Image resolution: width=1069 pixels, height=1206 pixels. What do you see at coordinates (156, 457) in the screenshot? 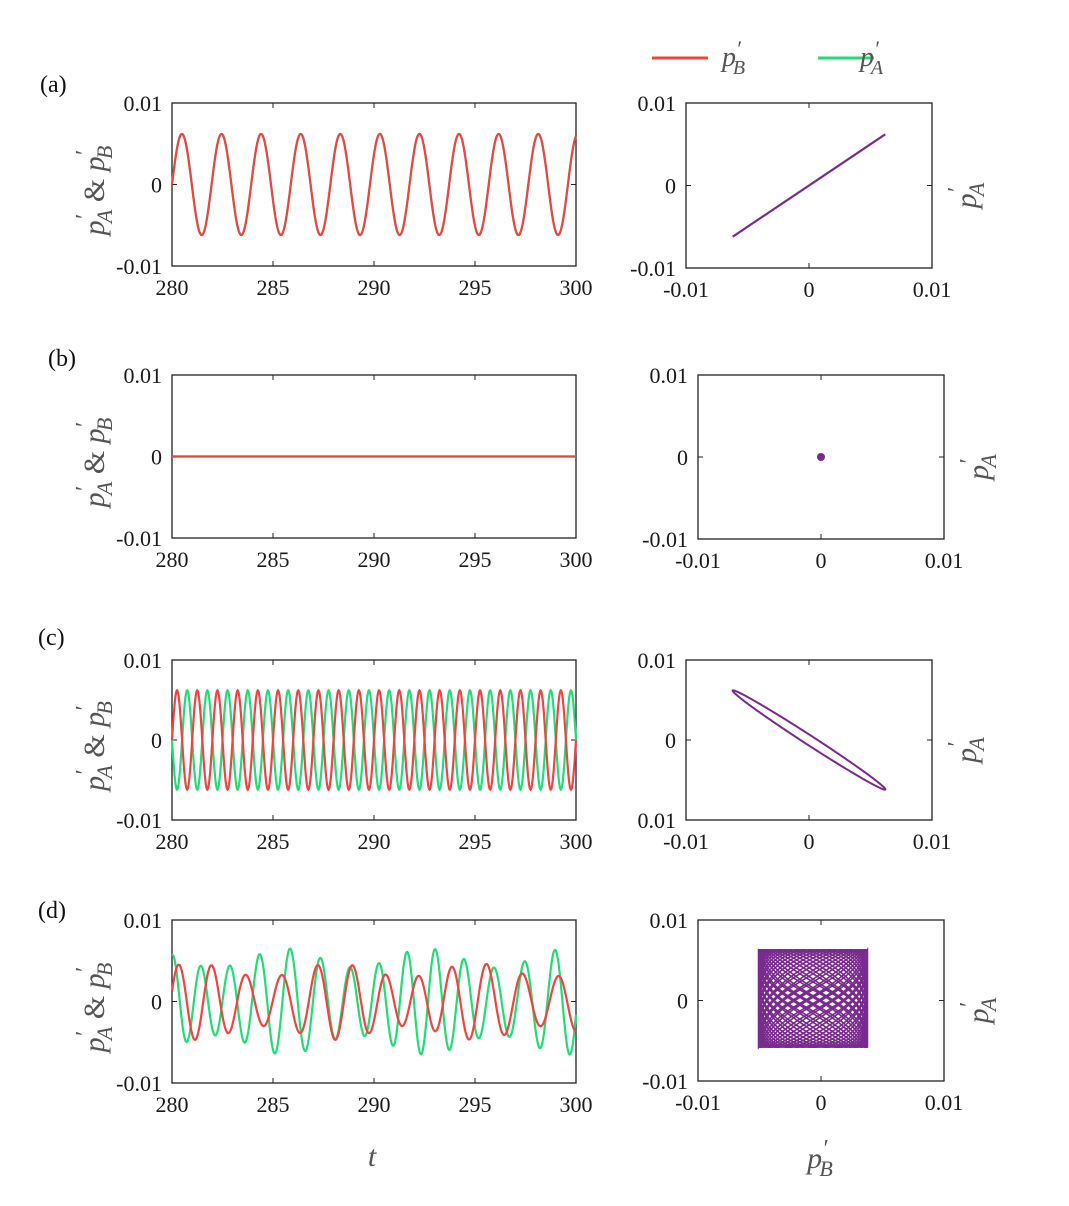
I see `time-b-ytick-label: 0` at bounding box center [156, 457].